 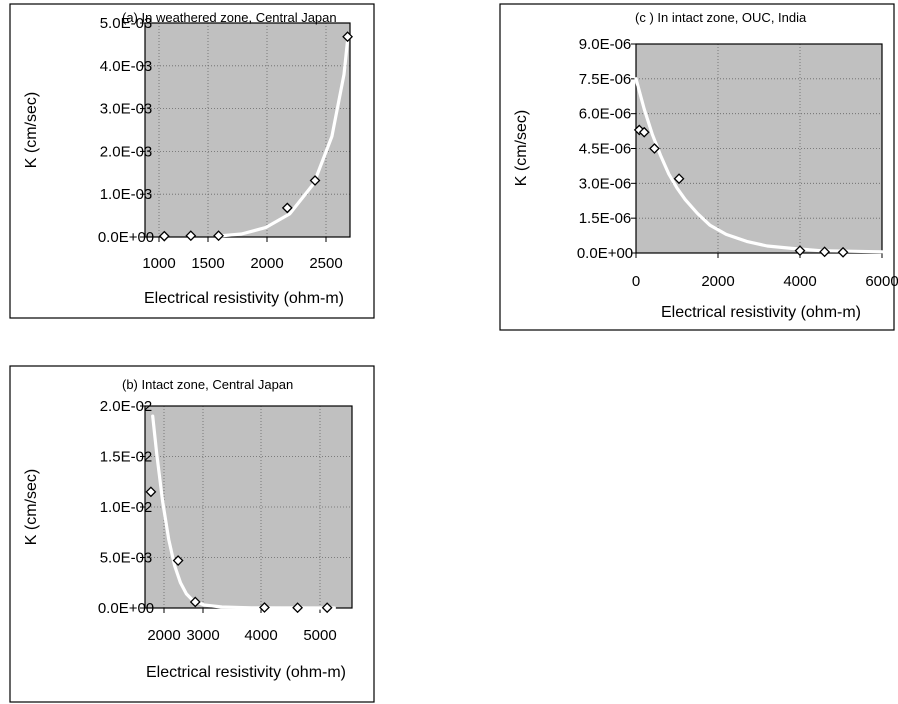 What do you see at coordinates (605, 114) in the screenshot?
I see `y-tick-label: 6.0E-06` at bounding box center [605, 114].